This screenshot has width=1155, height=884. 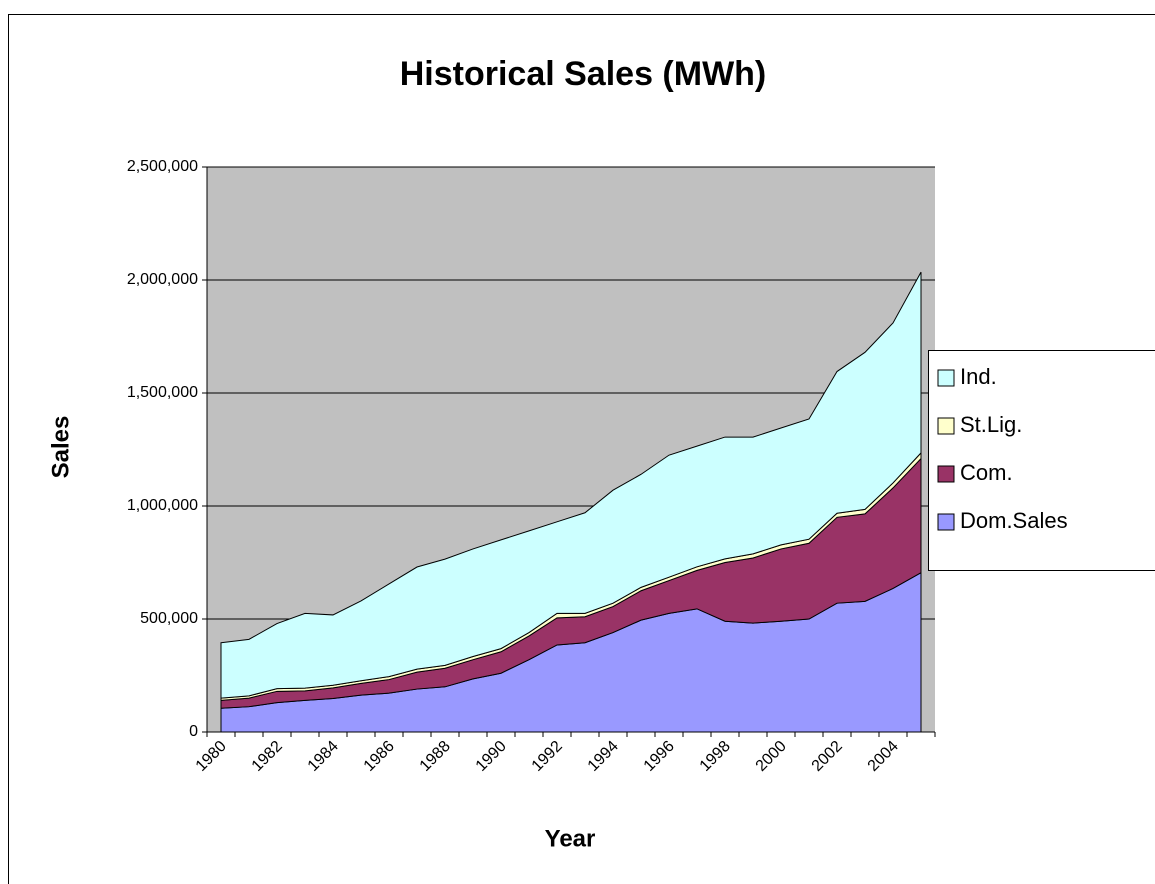 What do you see at coordinates (991, 424) in the screenshot?
I see `legend-label: St.Lig.` at bounding box center [991, 424].